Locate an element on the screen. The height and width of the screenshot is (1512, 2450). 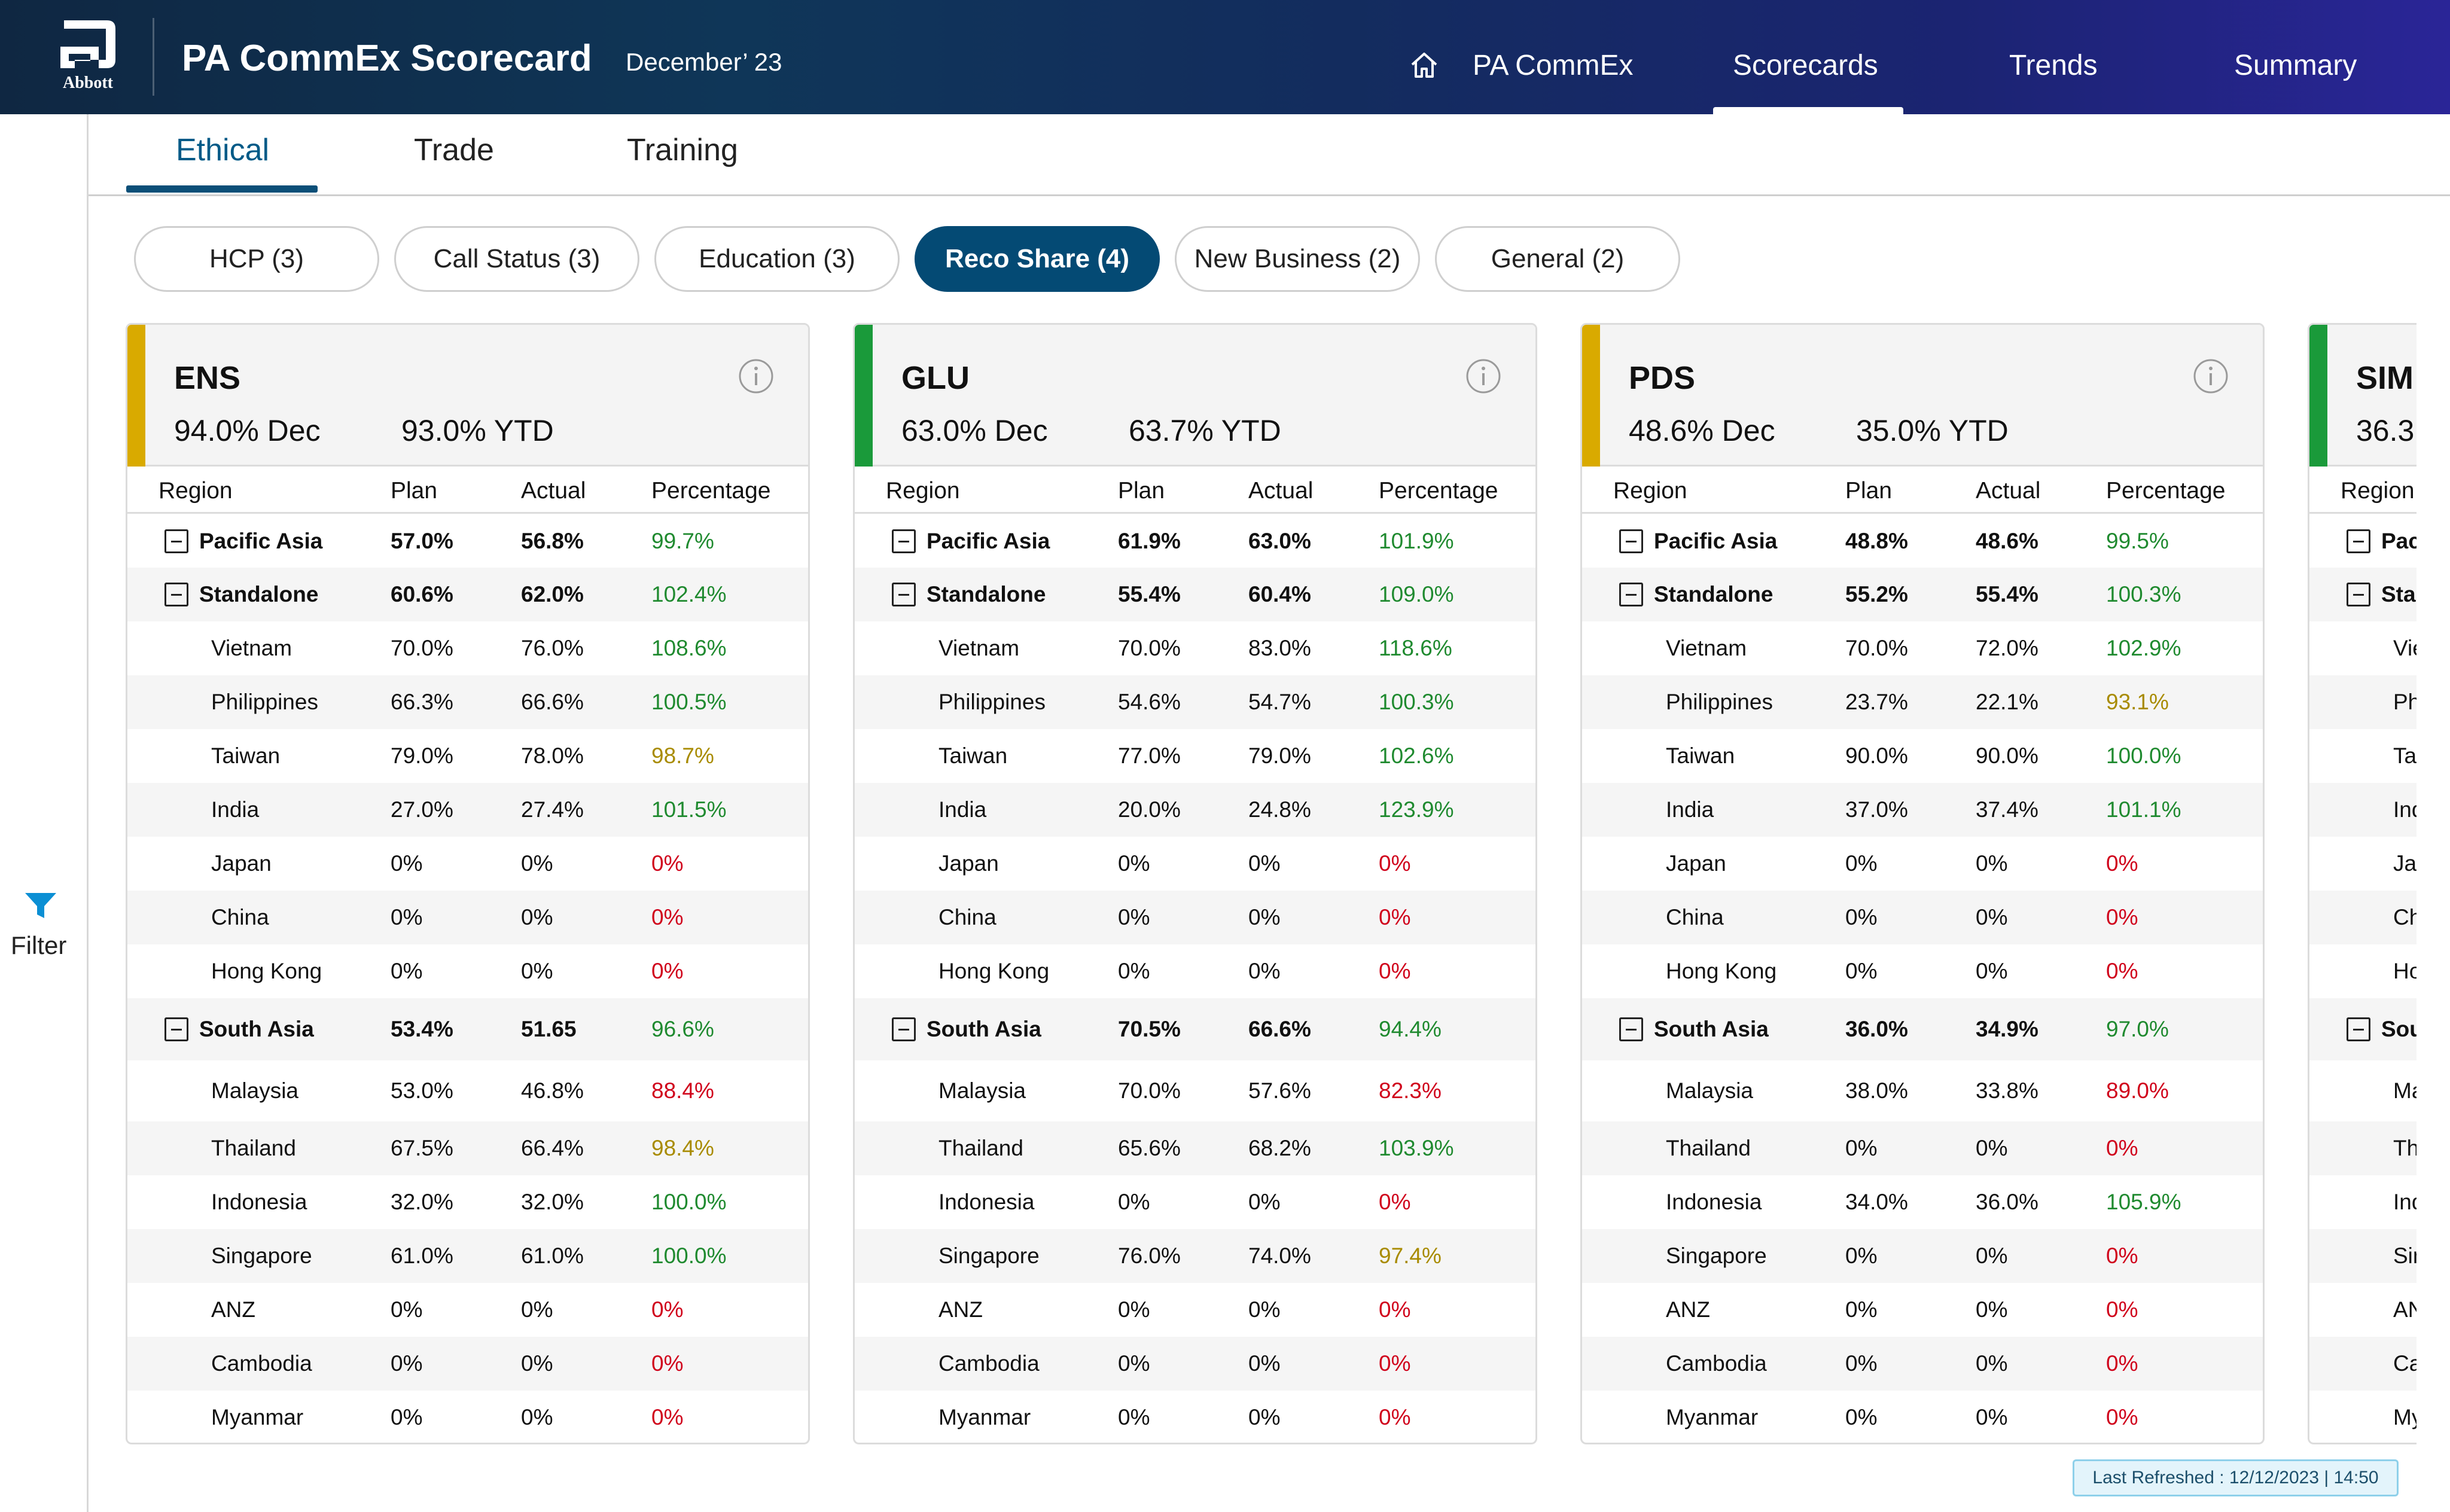
card-dec-value: 36.3 is located at coordinates (2385, 430).